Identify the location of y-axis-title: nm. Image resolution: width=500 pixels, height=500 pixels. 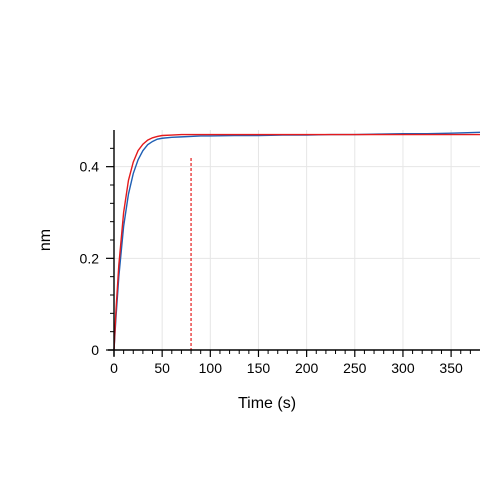
(45, 240).